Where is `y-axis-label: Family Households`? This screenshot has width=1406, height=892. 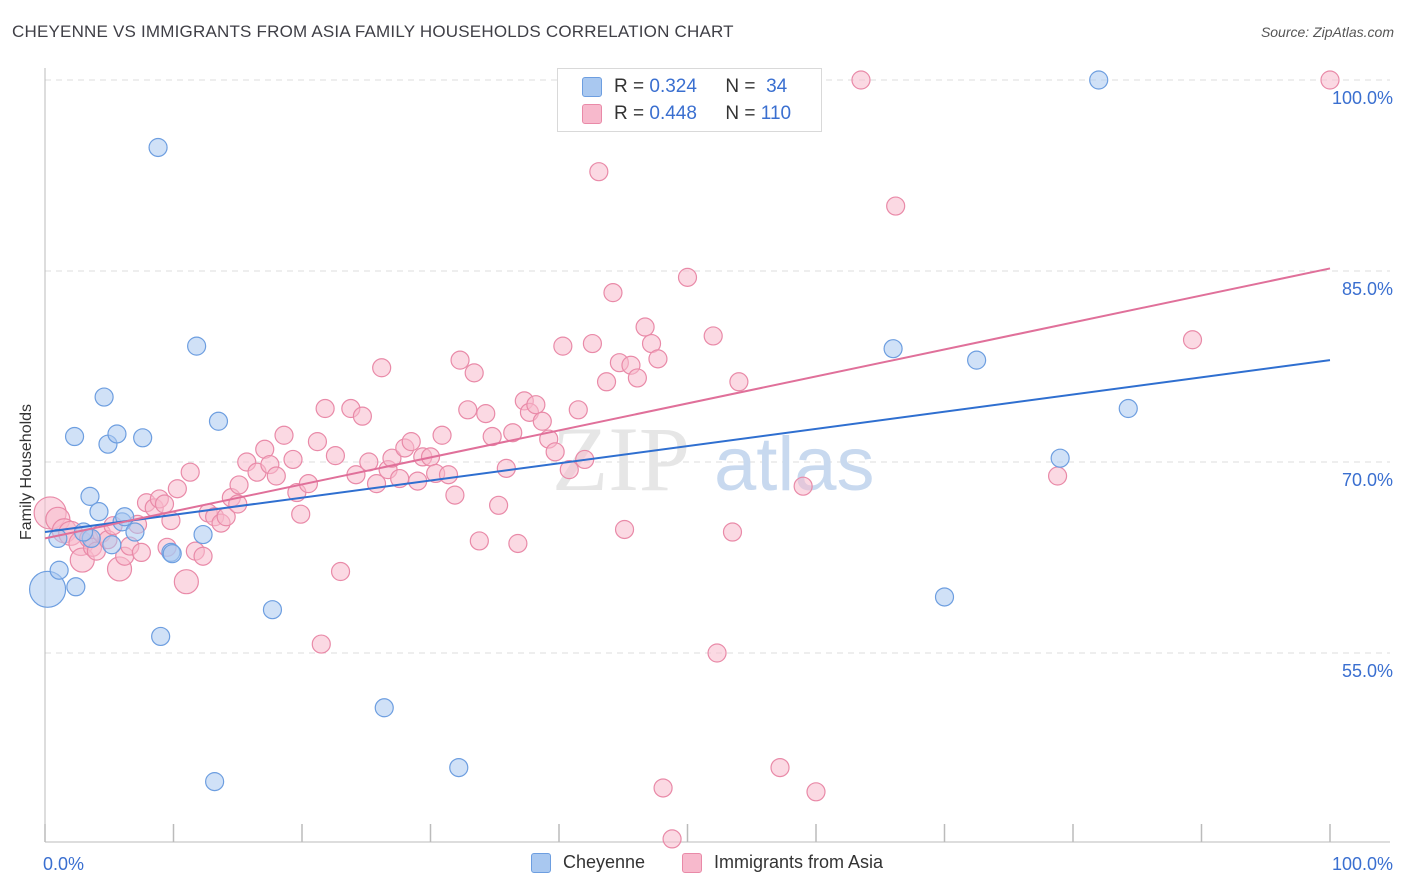 y-axis-label: Family Households is located at coordinates (26, 471).